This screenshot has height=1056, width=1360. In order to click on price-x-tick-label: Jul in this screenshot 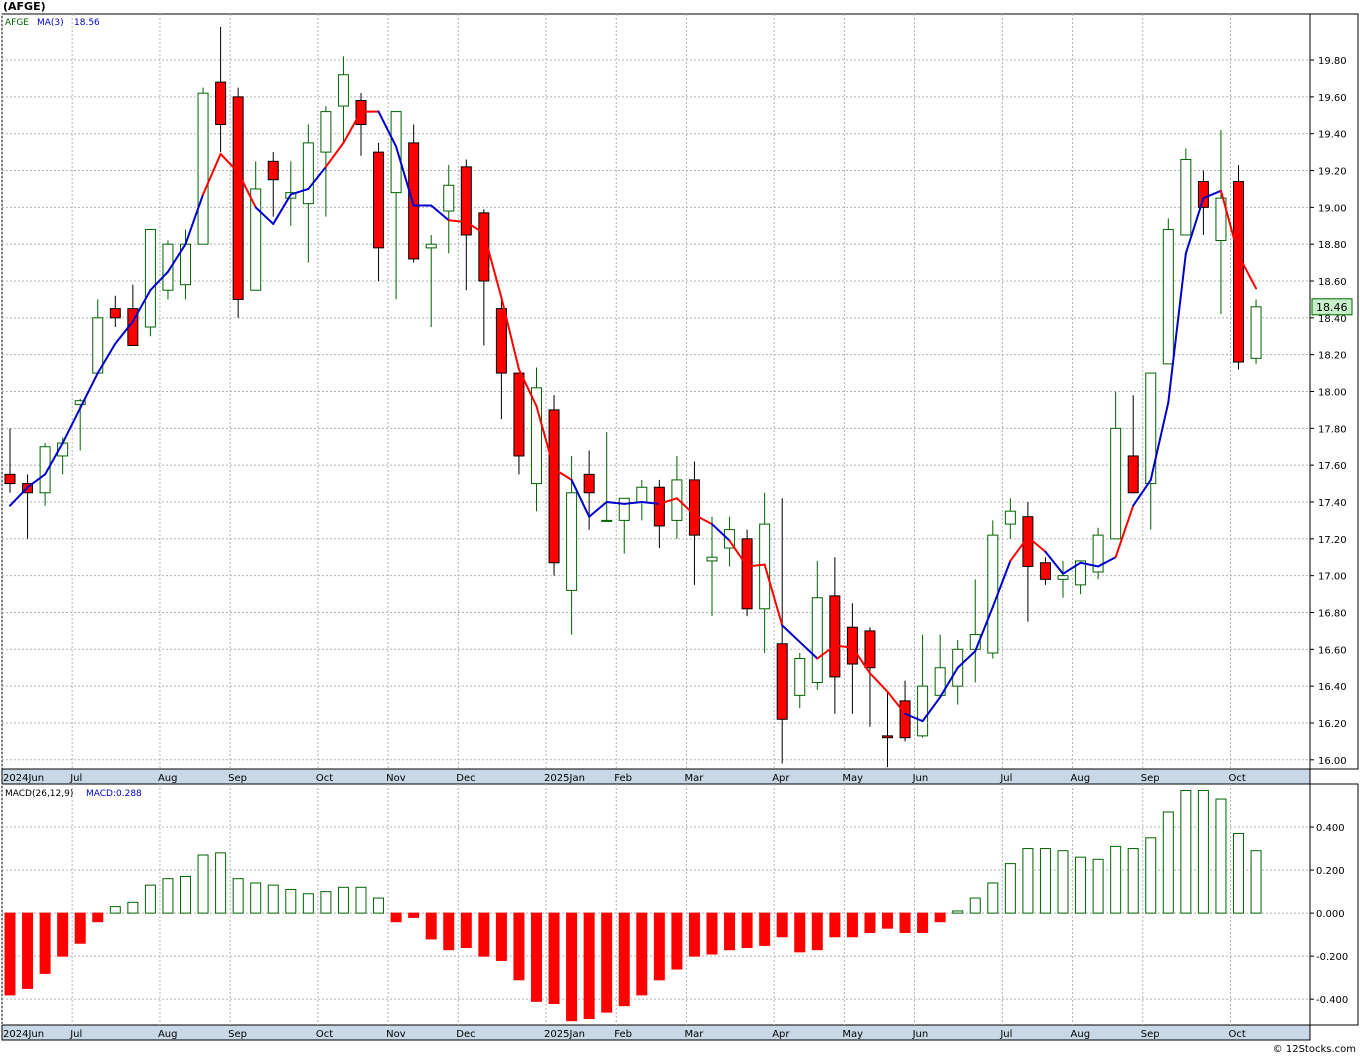, I will do `click(1005, 778)`.